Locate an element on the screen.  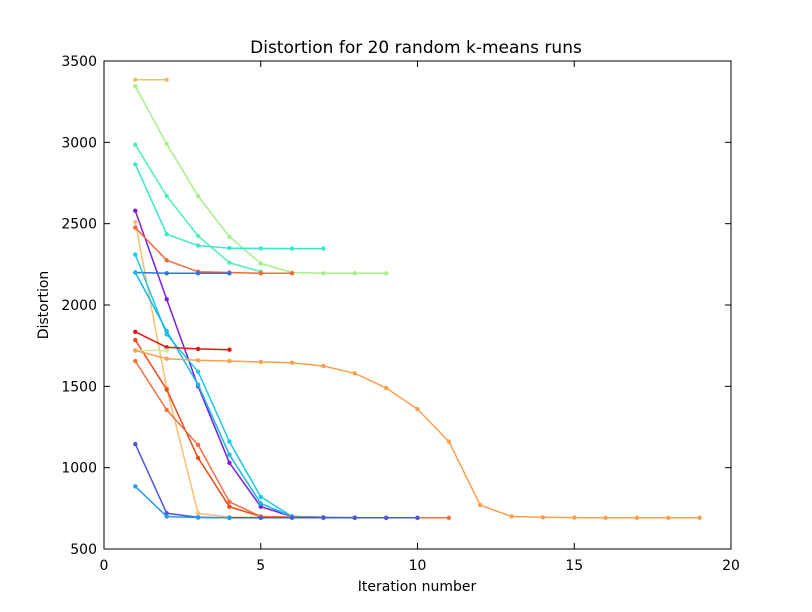
x-tick-label: 10 is located at coordinates (418, 566).